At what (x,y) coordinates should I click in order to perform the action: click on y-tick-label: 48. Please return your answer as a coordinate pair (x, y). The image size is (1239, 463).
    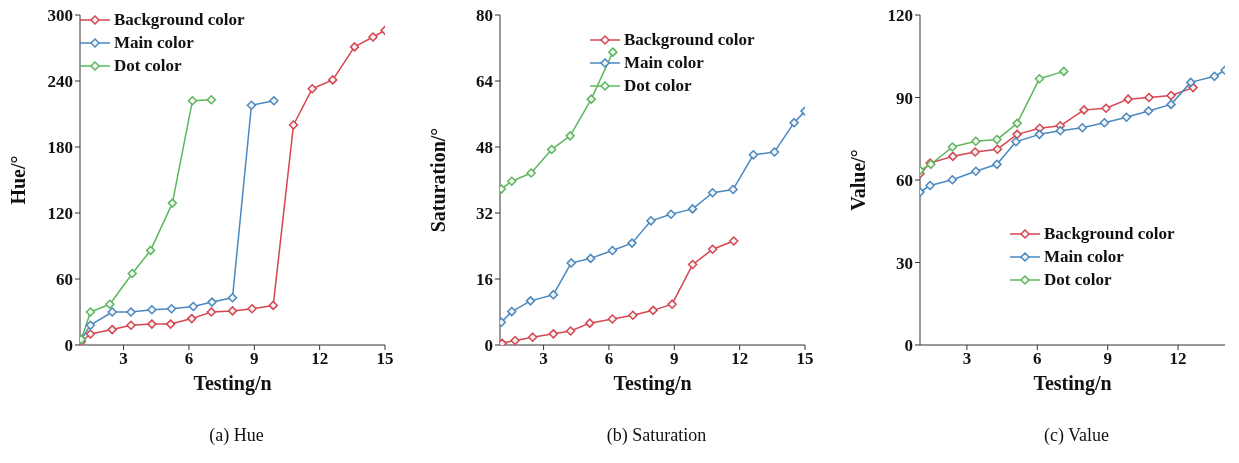
    Looking at the image, I should click on (484, 148).